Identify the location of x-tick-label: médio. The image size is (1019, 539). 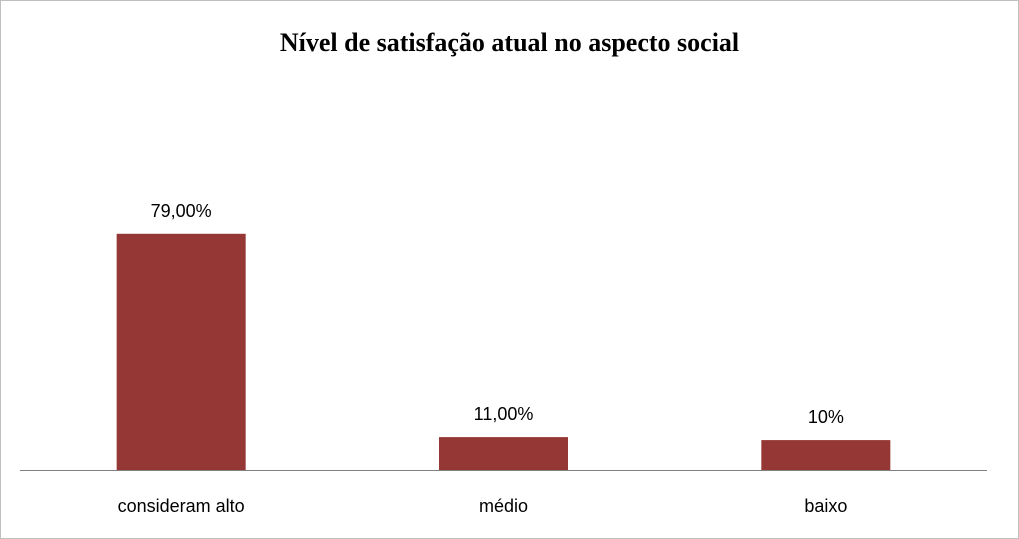
(503, 506).